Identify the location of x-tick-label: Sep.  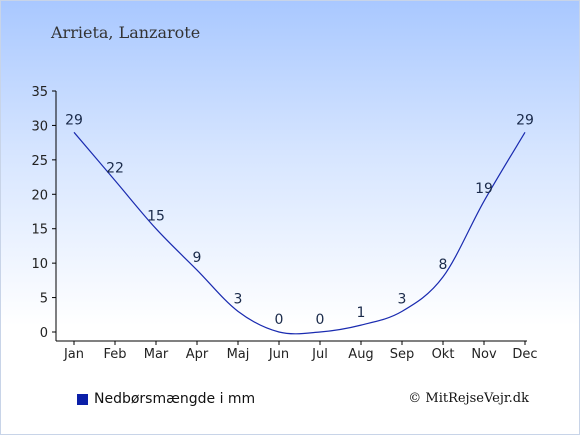
(402, 354).